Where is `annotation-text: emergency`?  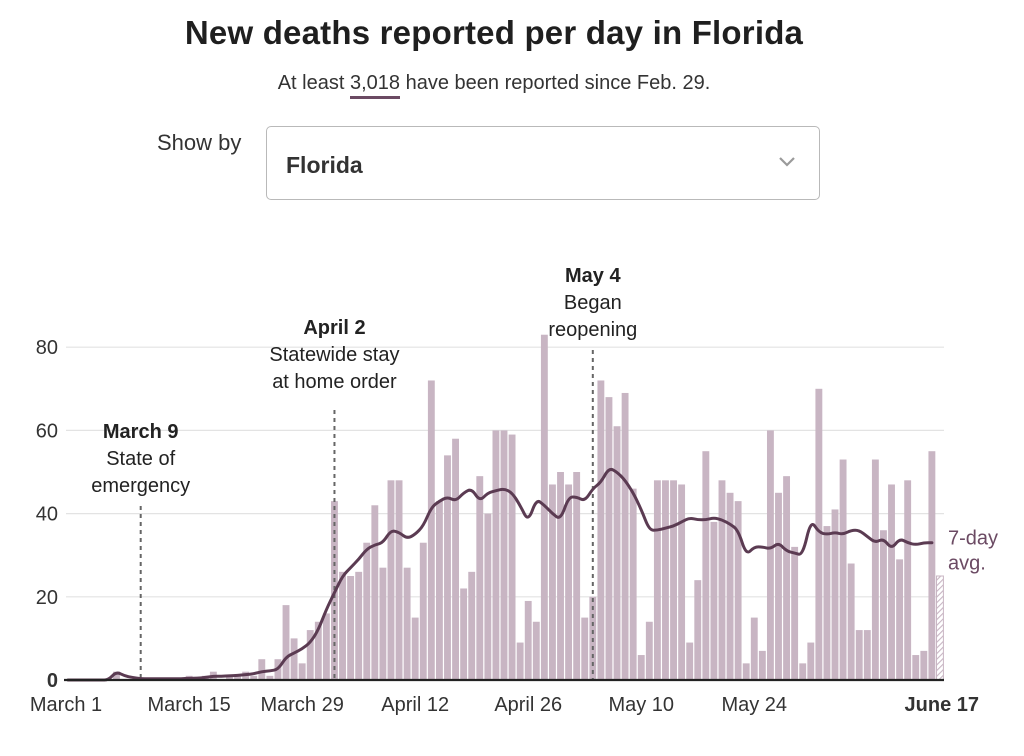
annotation-text: emergency is located at coordinates (140, 486).